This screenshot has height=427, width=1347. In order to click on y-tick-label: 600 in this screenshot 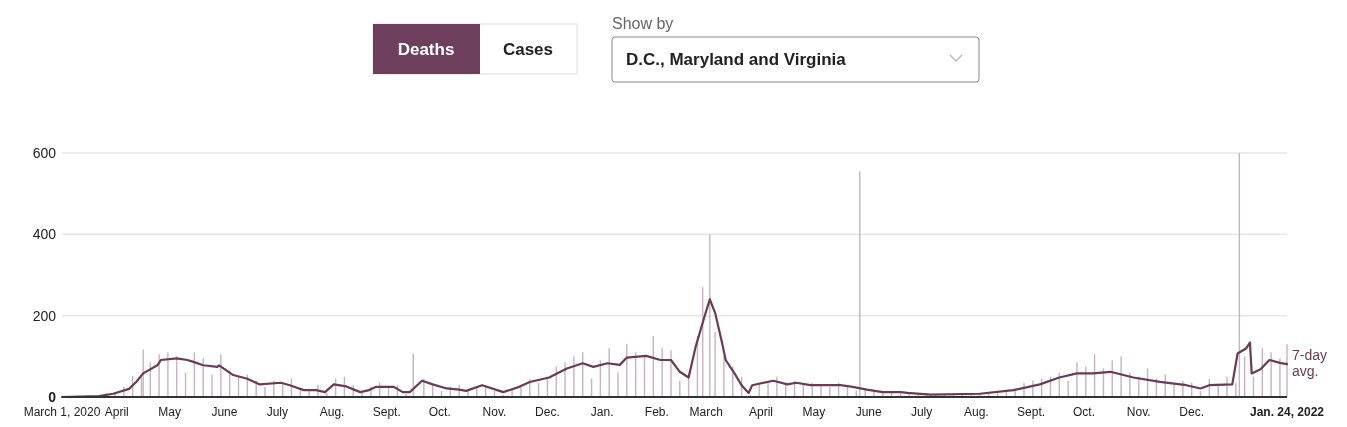, I will do `click(44, 153)`.